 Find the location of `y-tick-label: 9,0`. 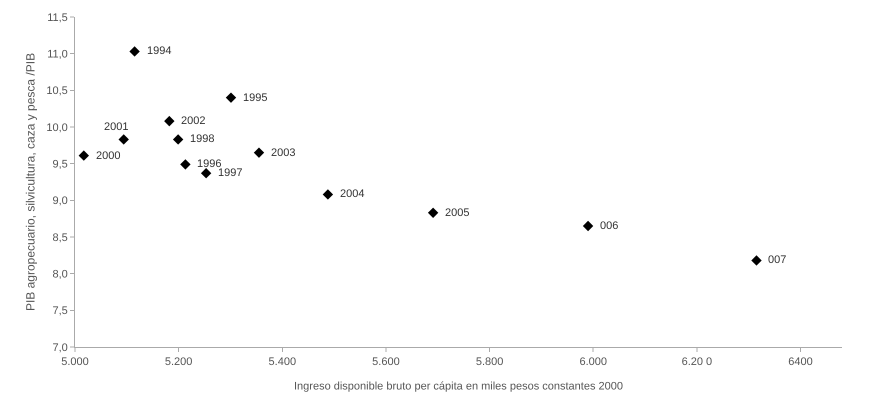

y-tick-label: 9,0 is located at coordinates (60, 201).